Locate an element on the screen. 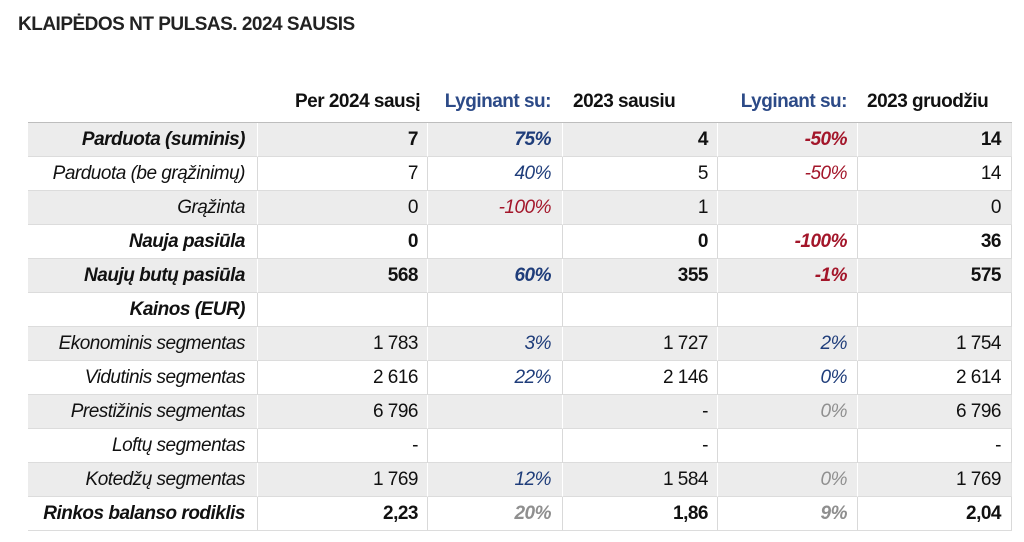  row-label: Kotedžų segmentas is located at coordinates (142, 480).